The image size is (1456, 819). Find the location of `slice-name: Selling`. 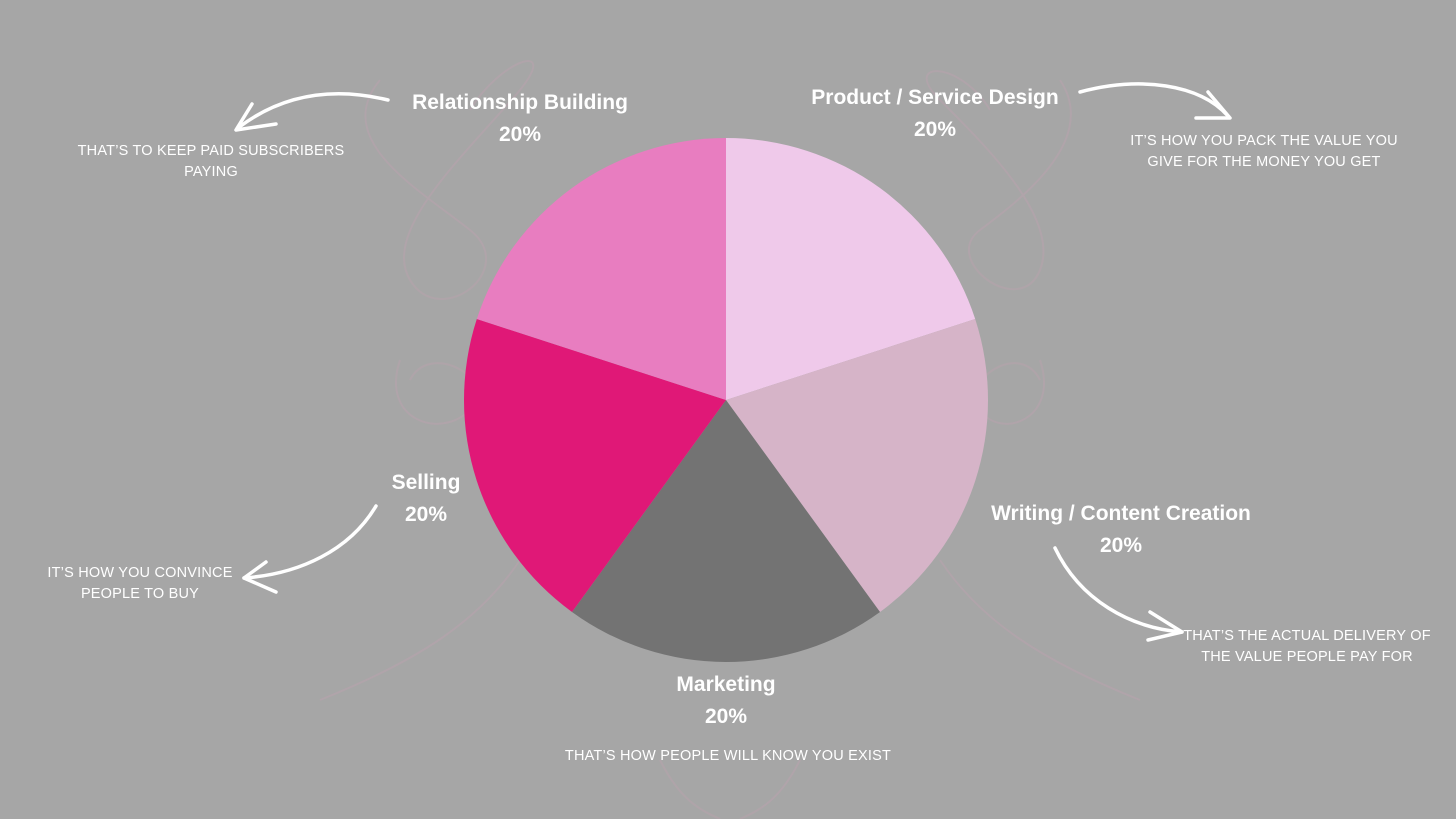

slice-name: Selling is located at coordinates (426, 482).